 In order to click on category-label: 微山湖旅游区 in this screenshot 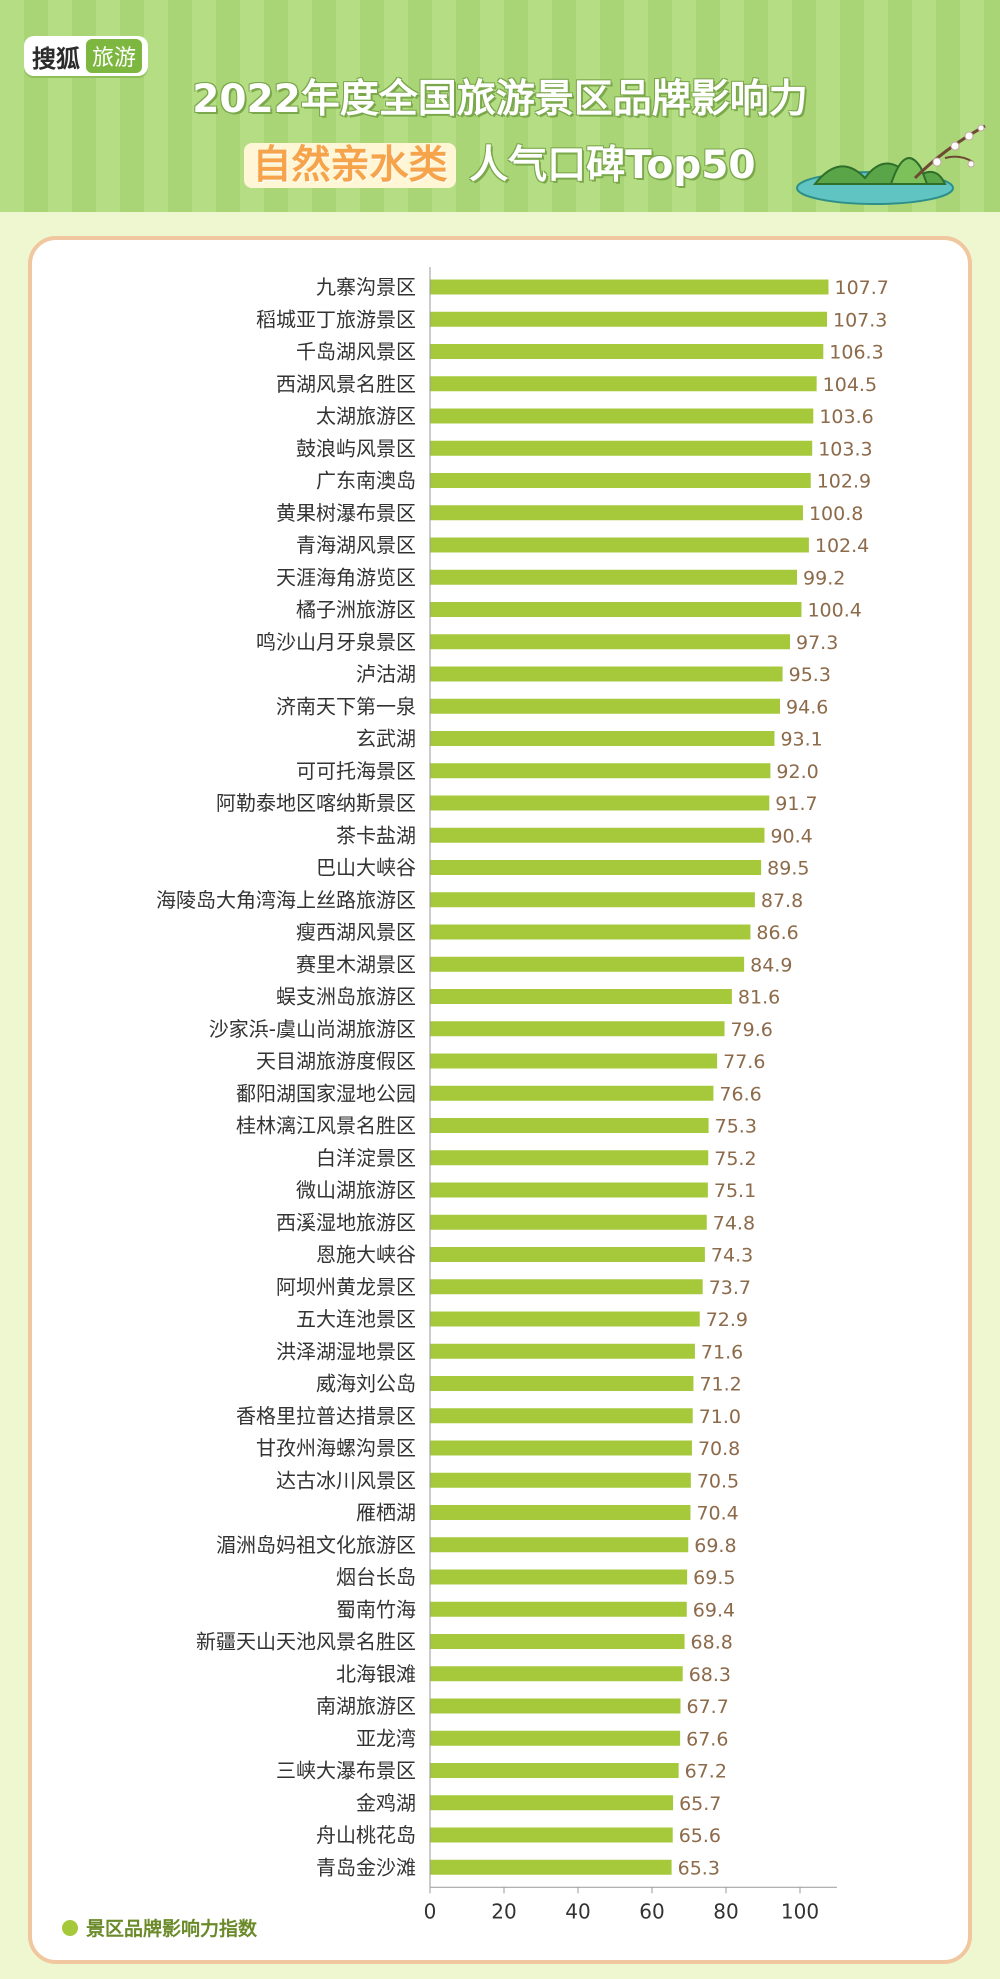, I will do `click(356, 1190)`.